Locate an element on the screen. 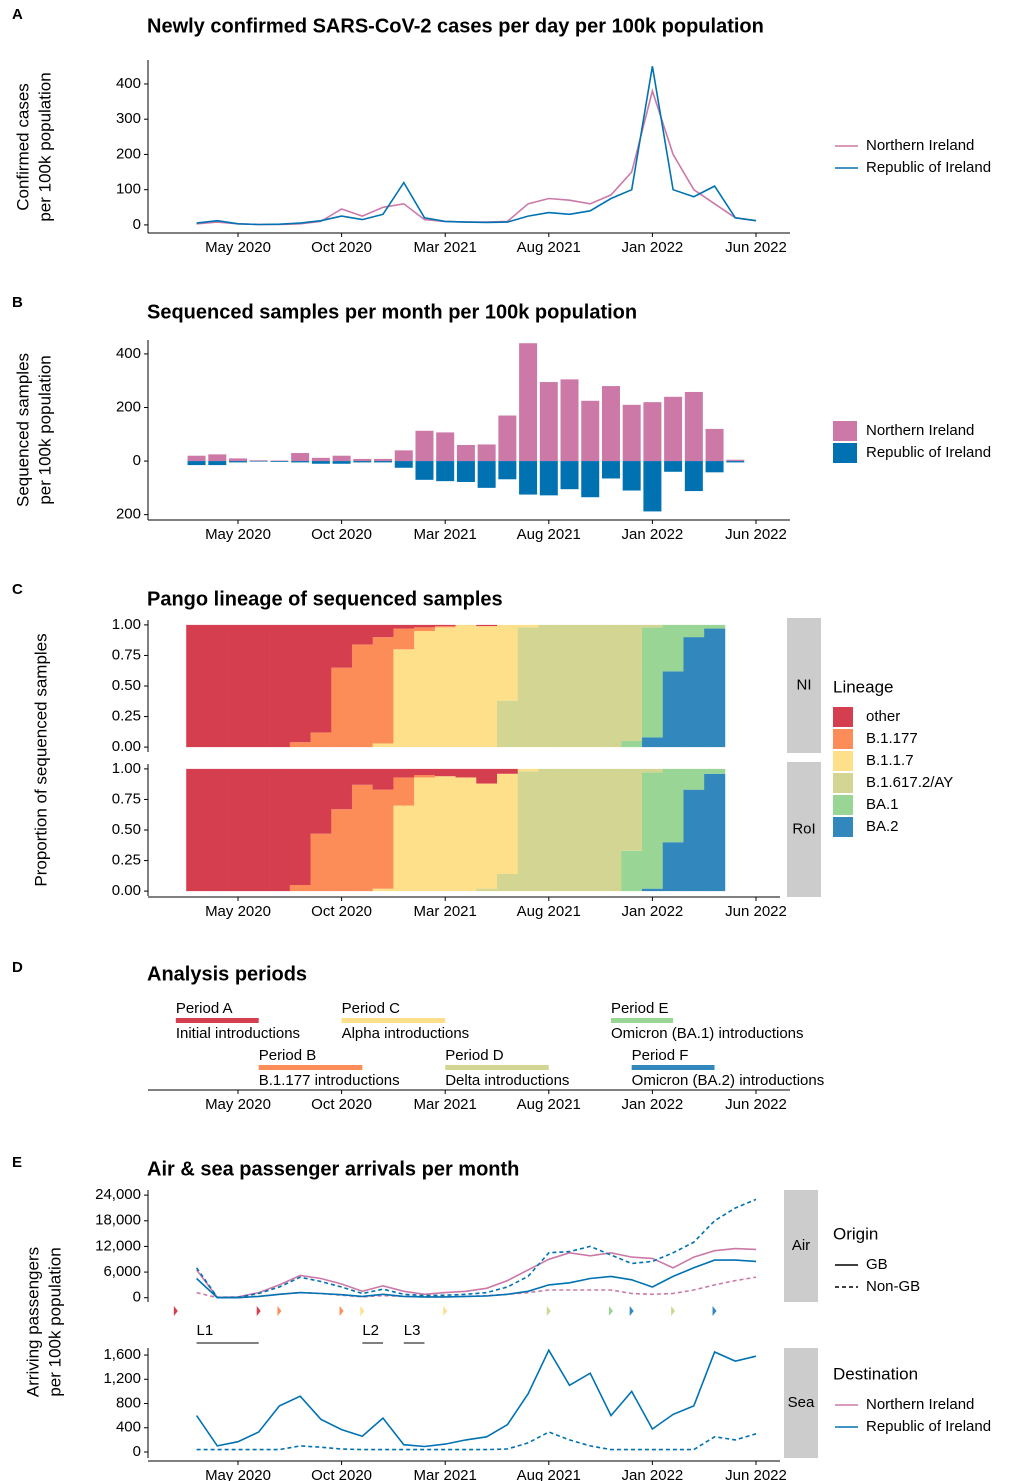 This screenshot has width=1014, height=1481. y-tick-label: 300 is located at coordinates (128, 118).